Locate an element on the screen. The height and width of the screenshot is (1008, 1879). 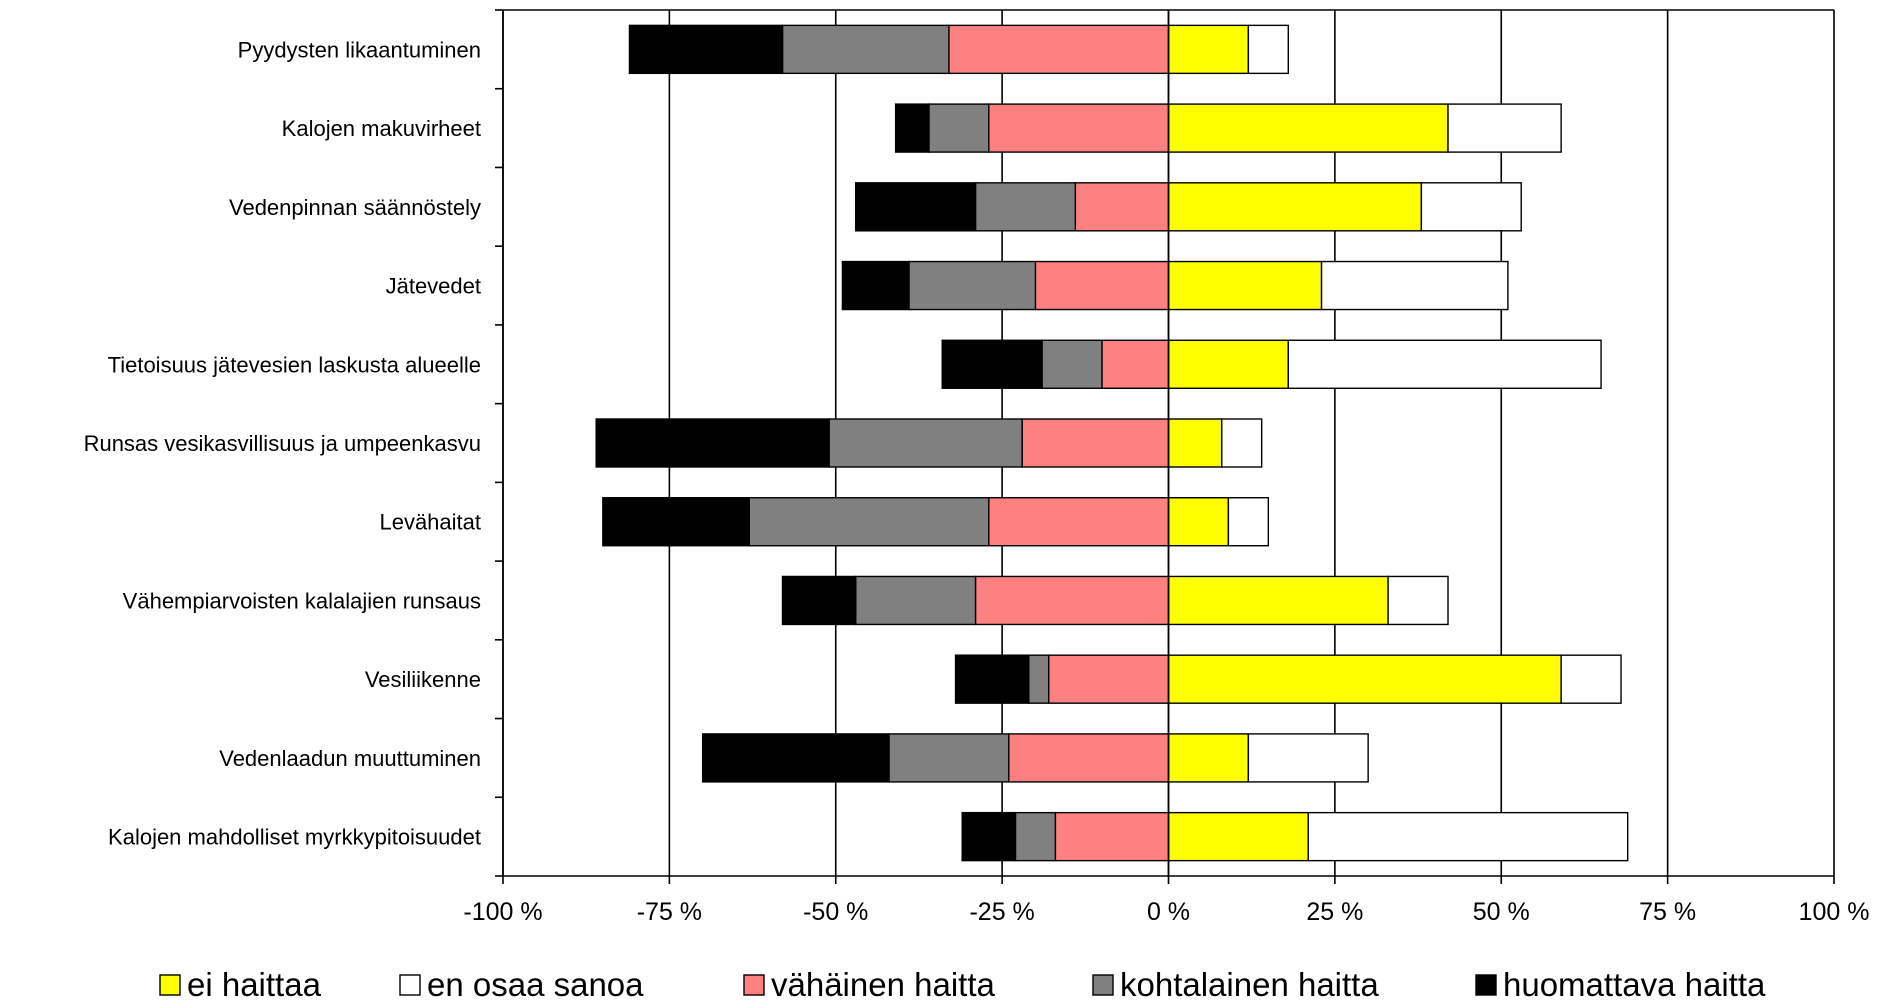
legend-label: huomattava haitta is located at coordinates (1634, 984).